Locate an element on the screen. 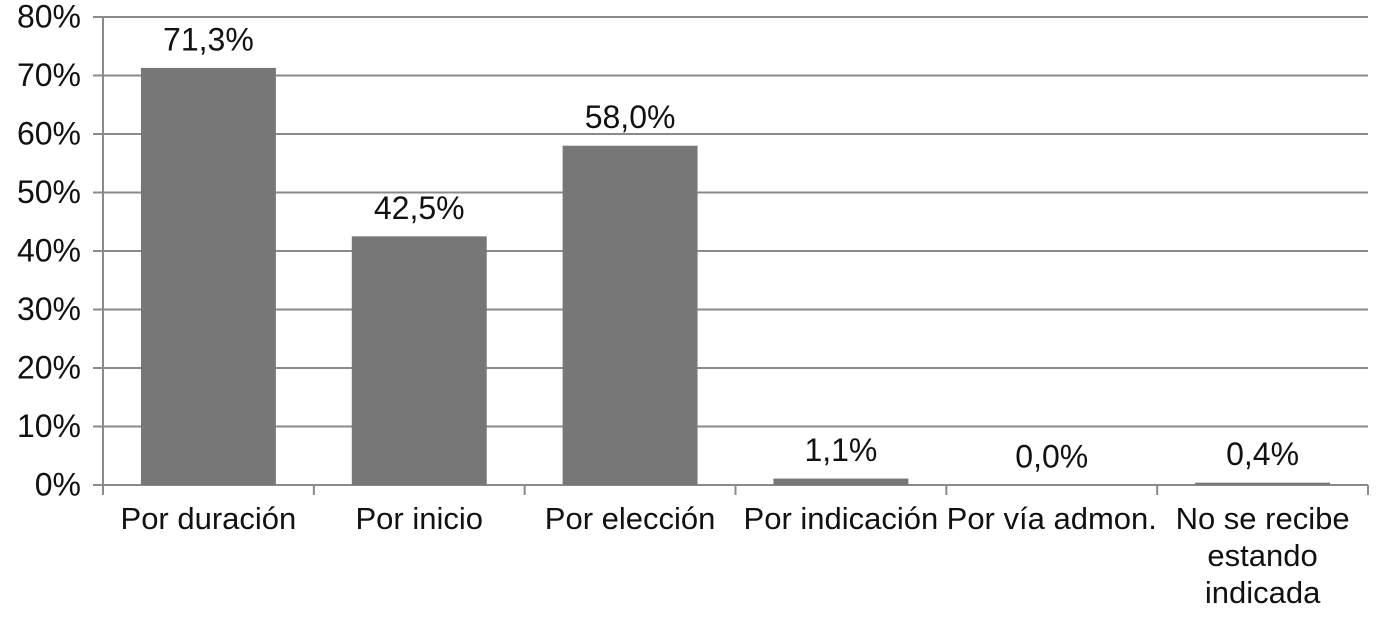  y-tick-label: 20% is located at coordinates (49, 367).